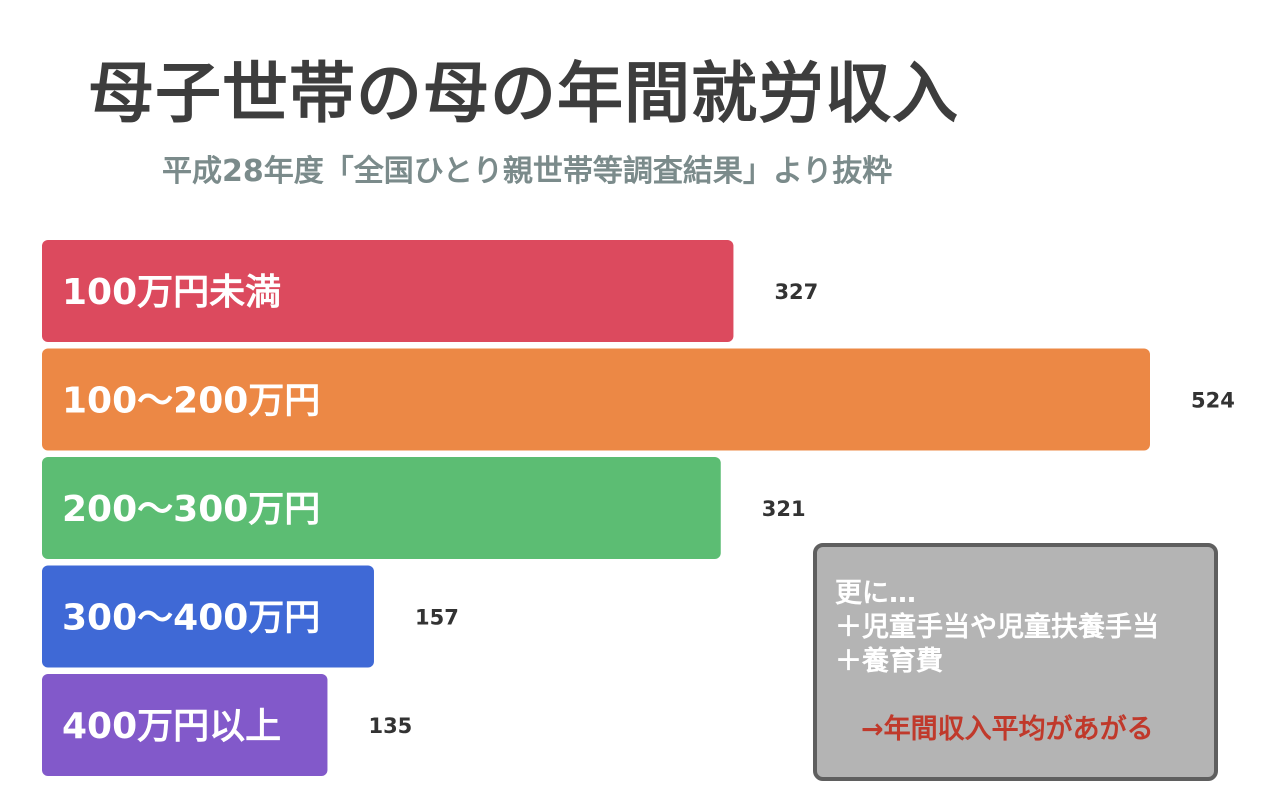 The height and width of the screenshot is (803, 1280). What do you see at coordinates (523, 93) in the screenshot?
I see `chart-title: 母子世帯の母の年間就労収入` at bounding box center [523, 93].